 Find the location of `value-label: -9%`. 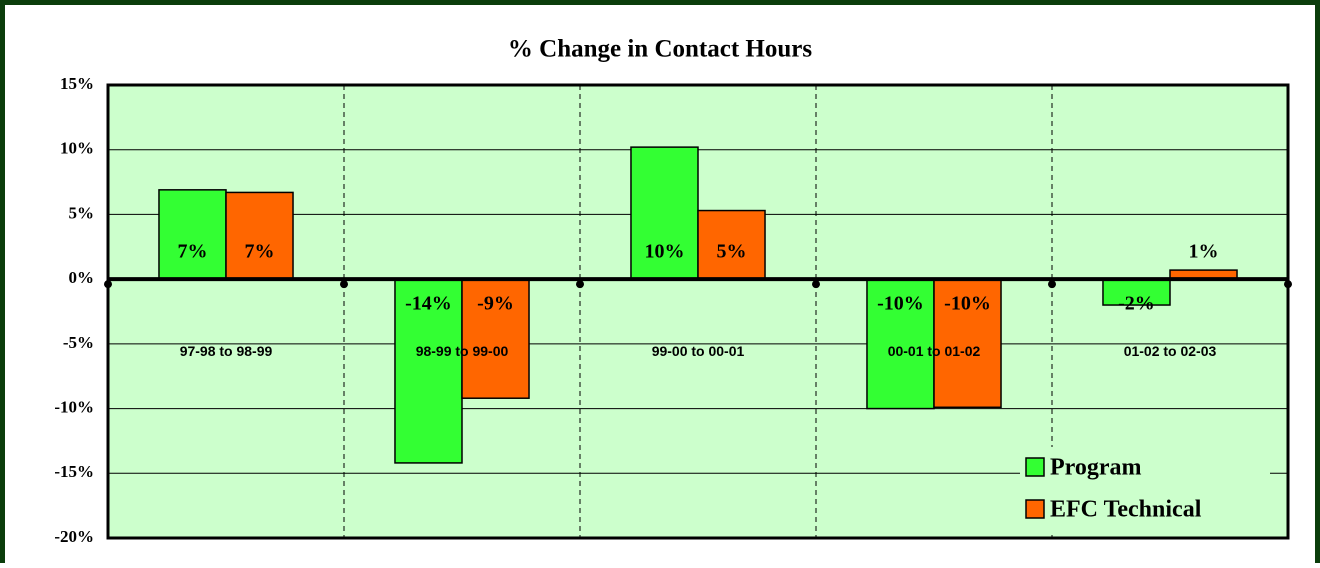

value-label: -9% is located at coordinates (495, 304).